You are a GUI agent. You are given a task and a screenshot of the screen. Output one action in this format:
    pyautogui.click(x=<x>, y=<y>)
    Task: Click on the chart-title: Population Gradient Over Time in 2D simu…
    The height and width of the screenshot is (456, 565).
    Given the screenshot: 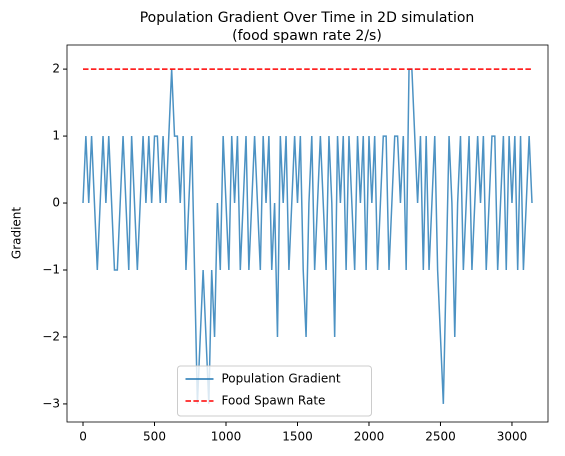 What is the action you would take?
    pyautogui.click(x=307, y=18)
    